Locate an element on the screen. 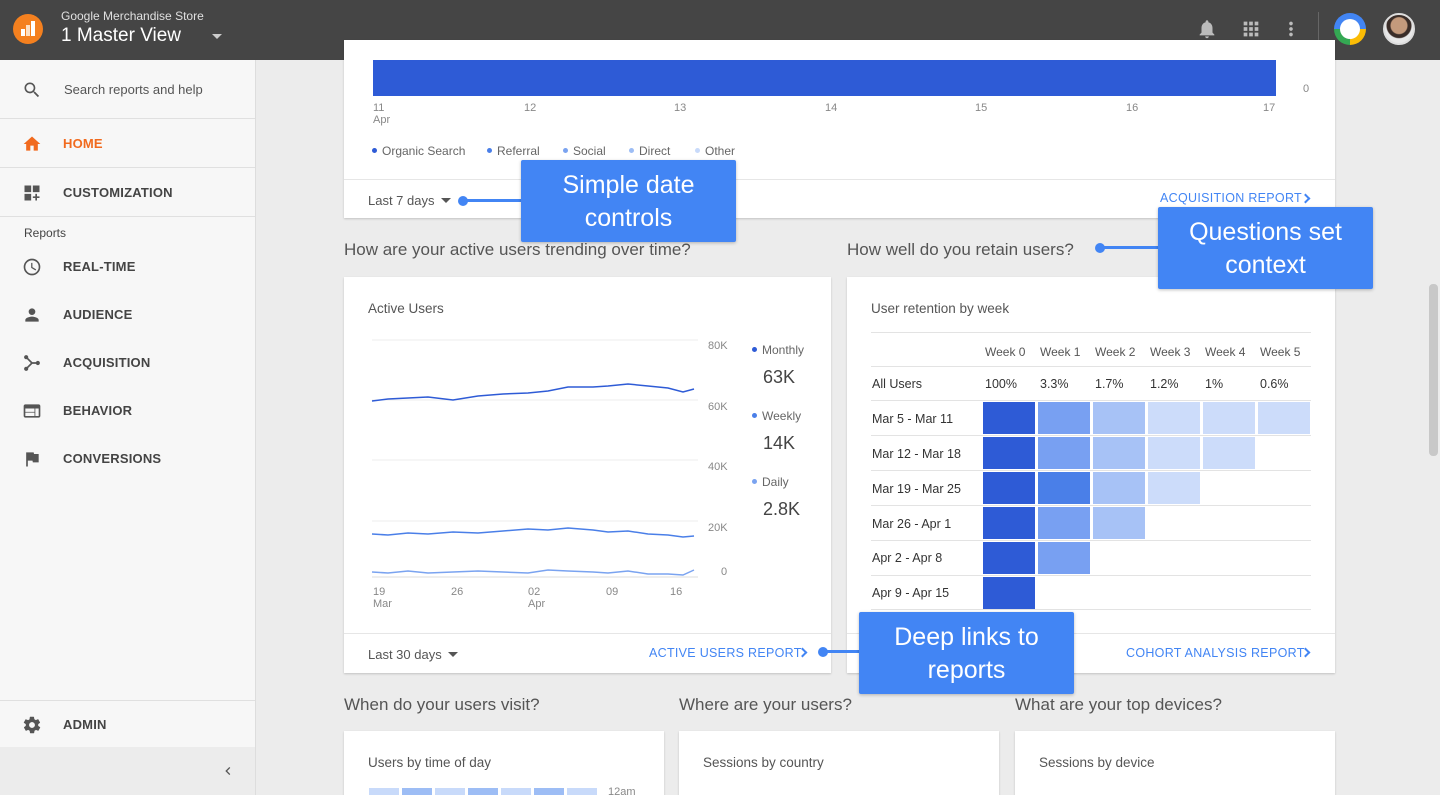 The width and height of the screenshot is (1440, 795). callout-text: Questions set is located at coordinates (1265, 232).